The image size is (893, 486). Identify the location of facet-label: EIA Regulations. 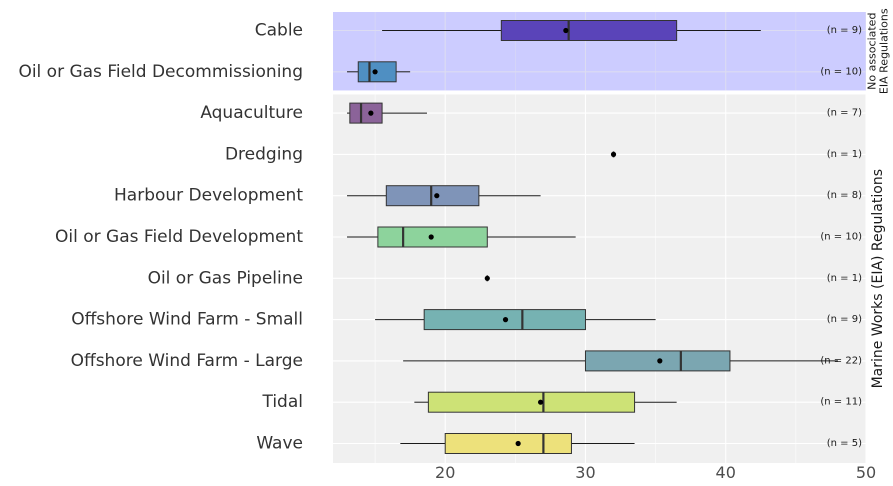
(884, 51).